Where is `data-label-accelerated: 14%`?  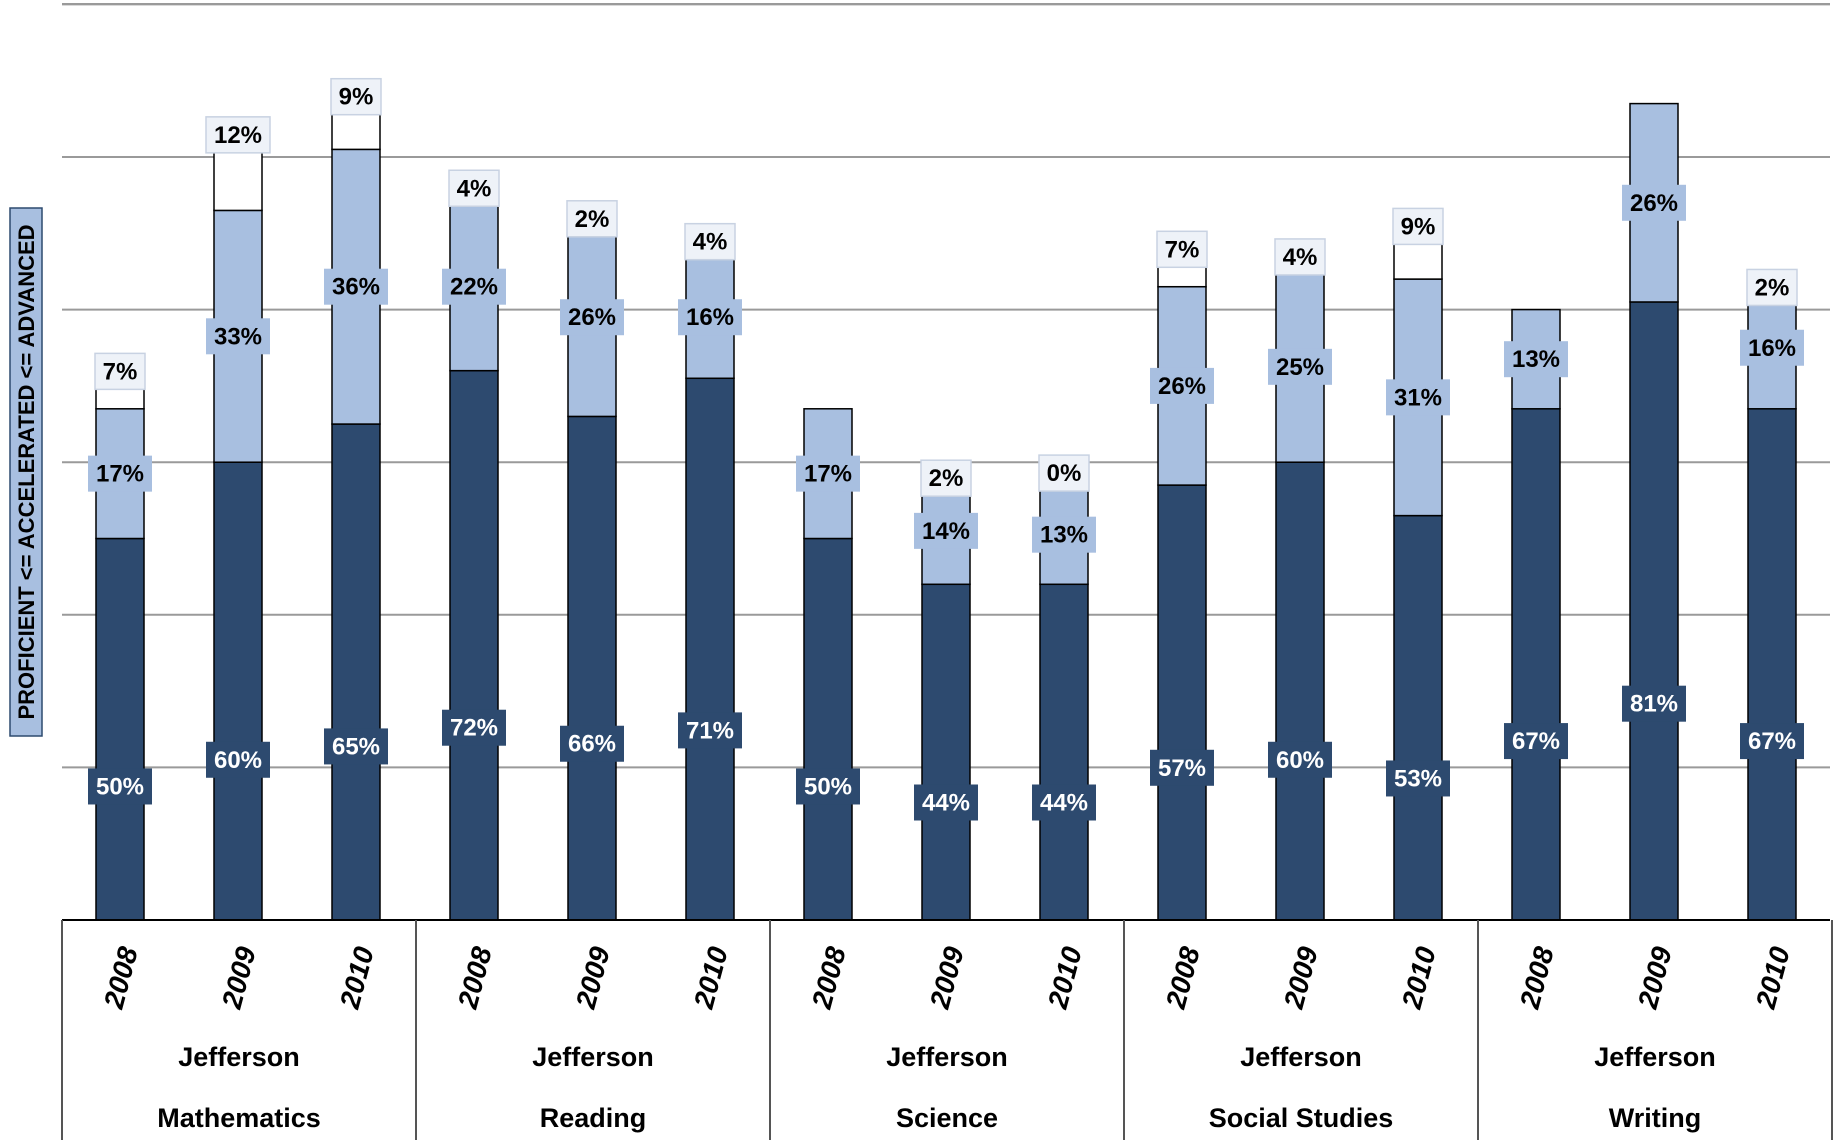 data-label-accelerated: 14% is located at coordinates (946, 531).